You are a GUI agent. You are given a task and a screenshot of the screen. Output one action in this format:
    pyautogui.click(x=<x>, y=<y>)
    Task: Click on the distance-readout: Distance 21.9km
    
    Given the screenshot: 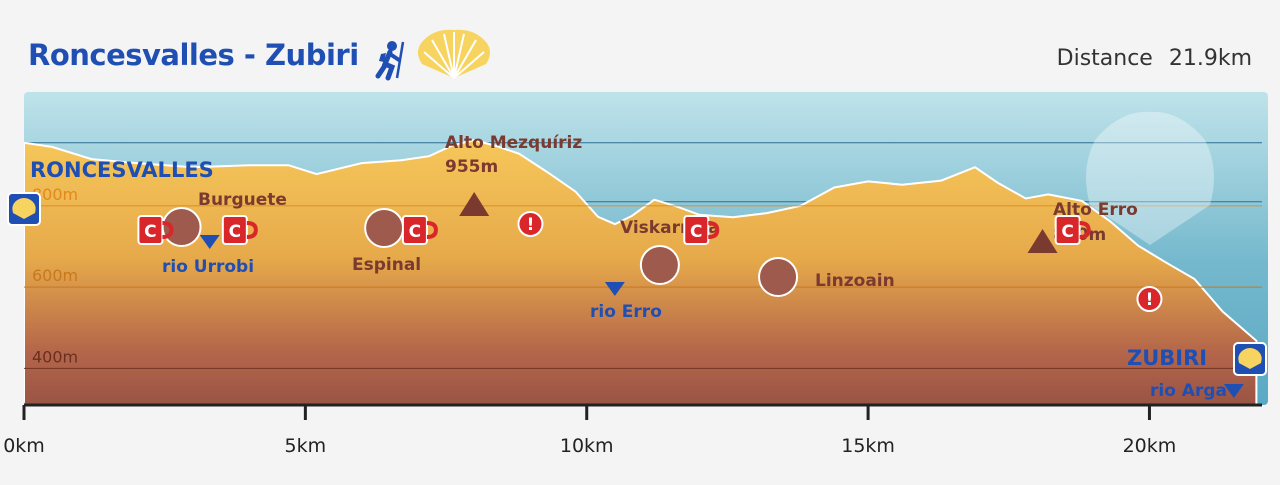 What is the action you would take?
    pyautogui.click(x=1154, y=58)
    